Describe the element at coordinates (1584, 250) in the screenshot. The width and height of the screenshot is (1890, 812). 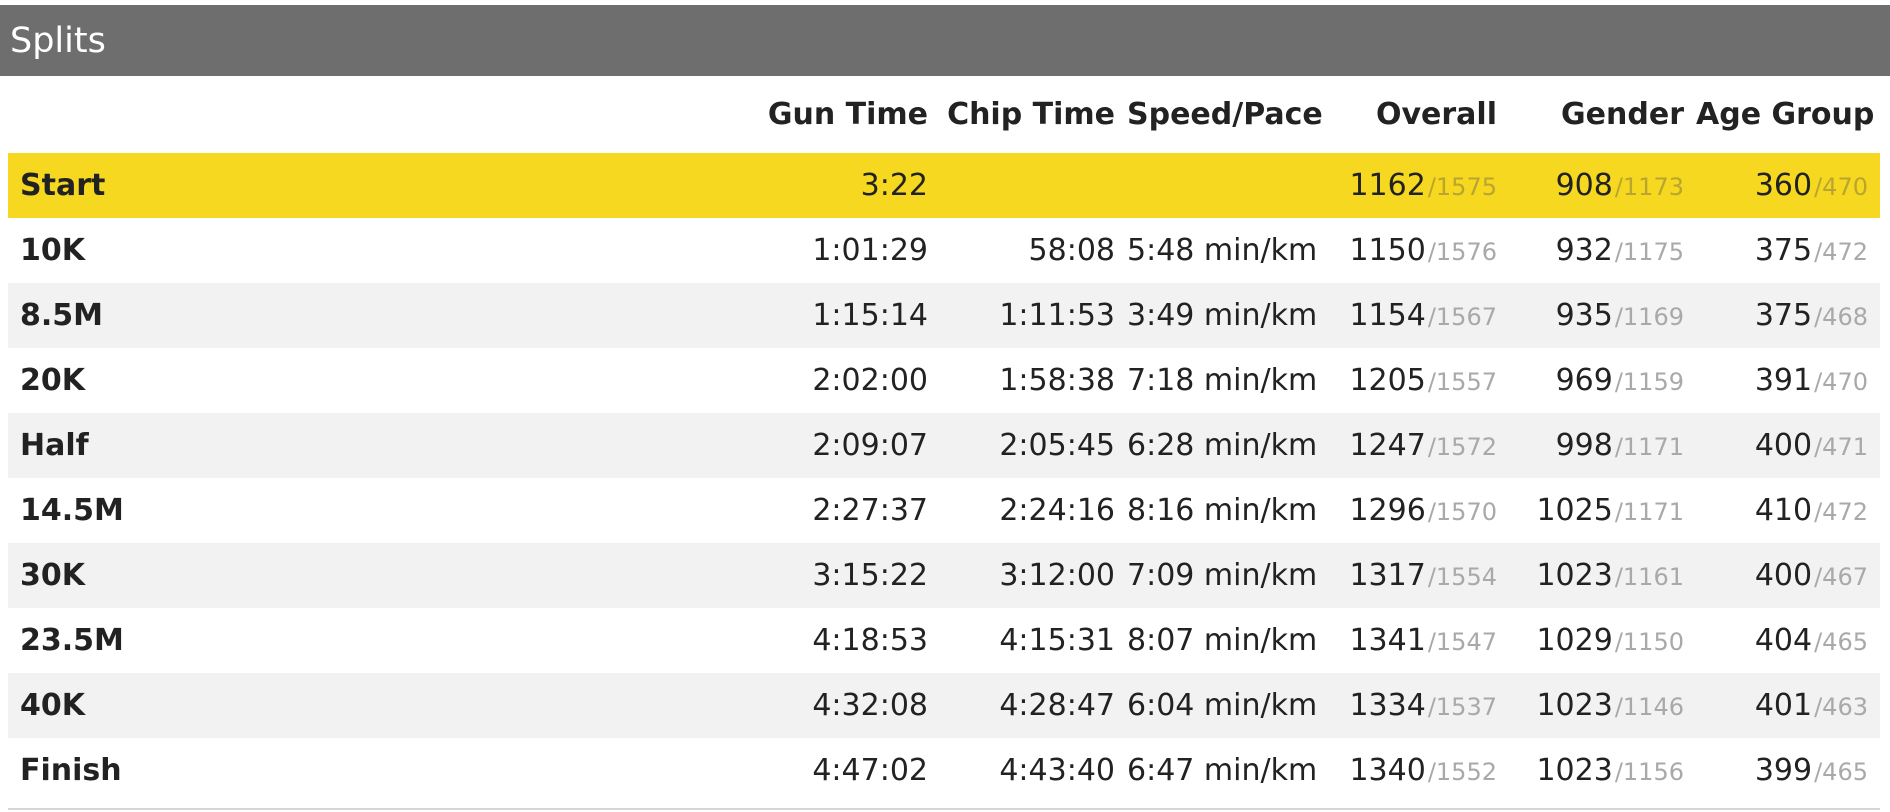
I see `gender-place: 932` at that location.